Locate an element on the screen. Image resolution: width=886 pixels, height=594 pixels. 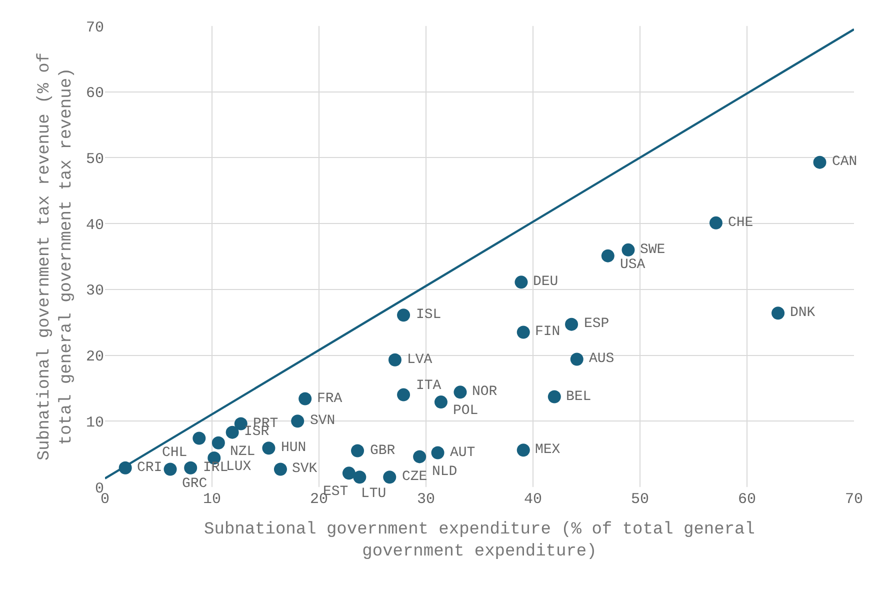
annotation: ESP is located at coordinates (597, 324).